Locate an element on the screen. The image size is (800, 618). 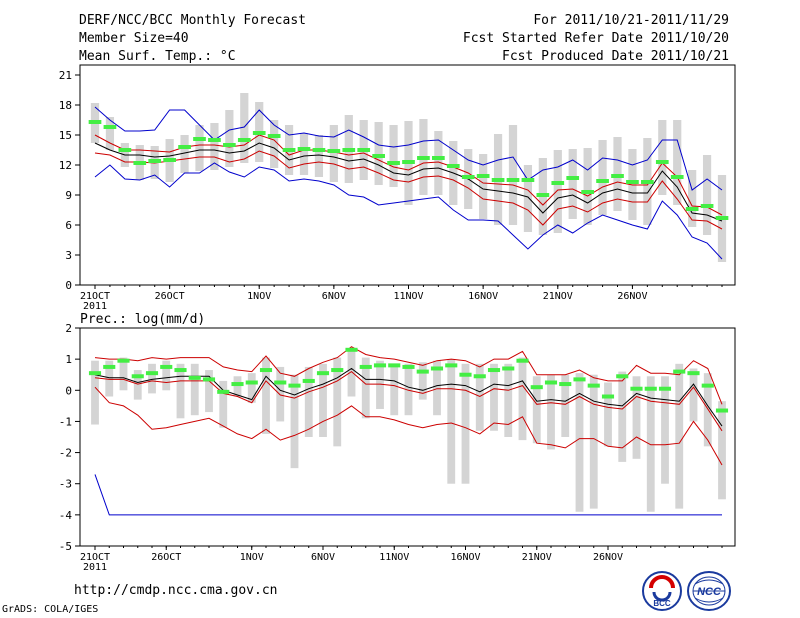
member-size-label: Member Size=40 is located at coordinates (134, 38).